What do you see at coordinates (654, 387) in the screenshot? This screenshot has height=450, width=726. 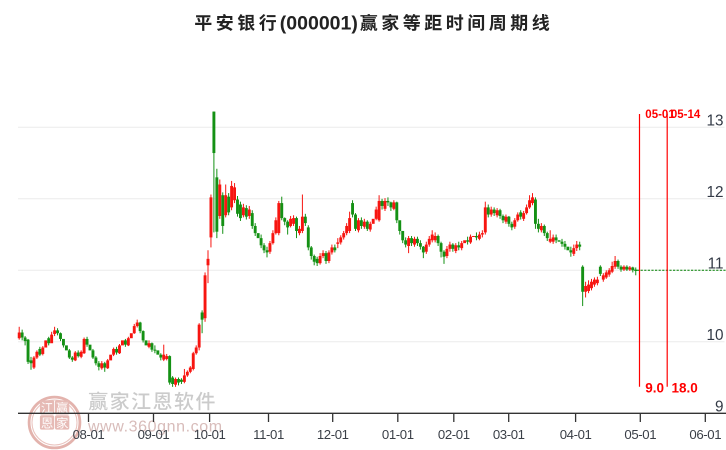 I see `svg-text: 9.0` at bounding box center [654, 387].